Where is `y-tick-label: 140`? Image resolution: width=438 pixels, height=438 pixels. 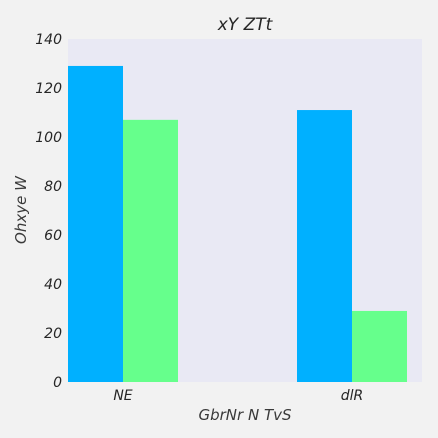
y-tick-label: 140 is located at coordinates (48, 40).